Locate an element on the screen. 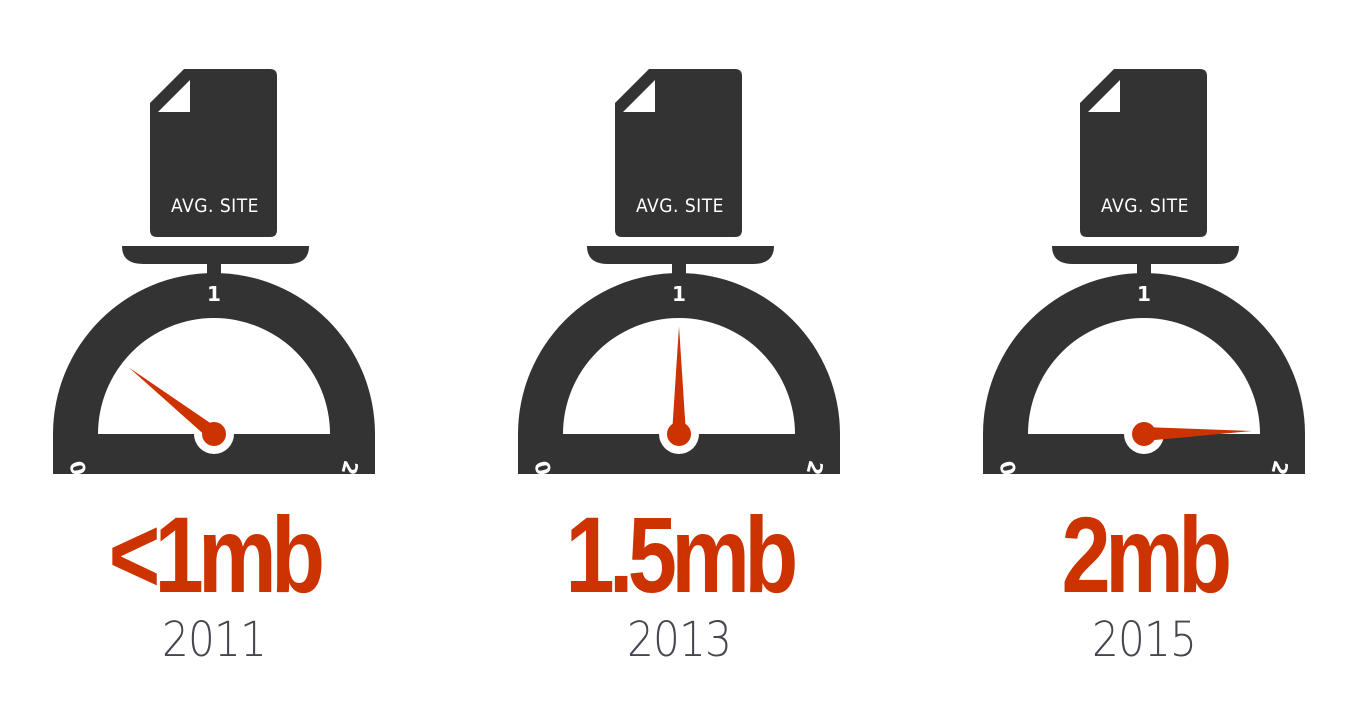 This screenshot has width=1364, height=713. size-value-label: 2mb is located at coordinates (1147, 554).